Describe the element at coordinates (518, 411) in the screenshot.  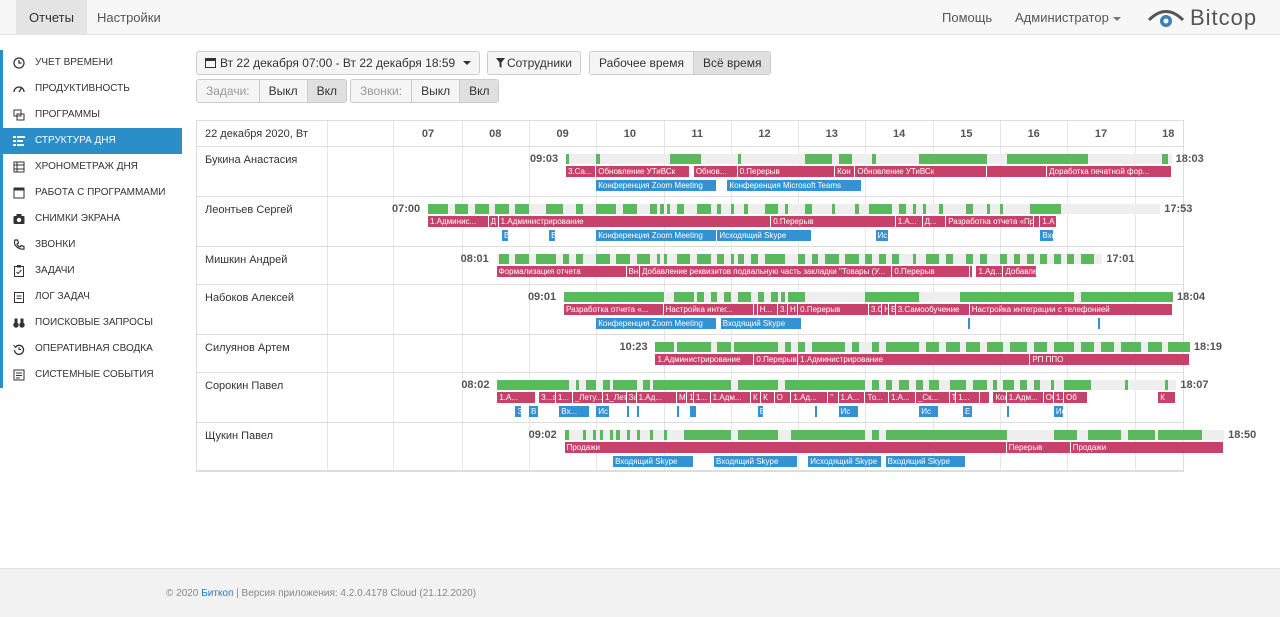
I see `call-bar: З` at that location.